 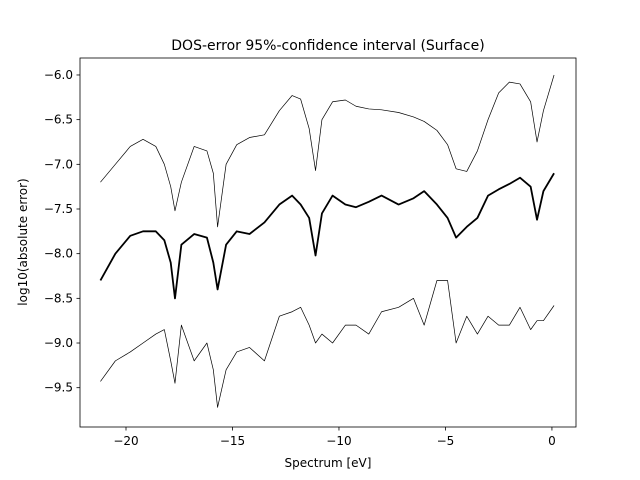 What do you see at coordinates (58, 164) in the screenshot?
I see `y-tick-label: −7.0` at bounding box center [58, 164].